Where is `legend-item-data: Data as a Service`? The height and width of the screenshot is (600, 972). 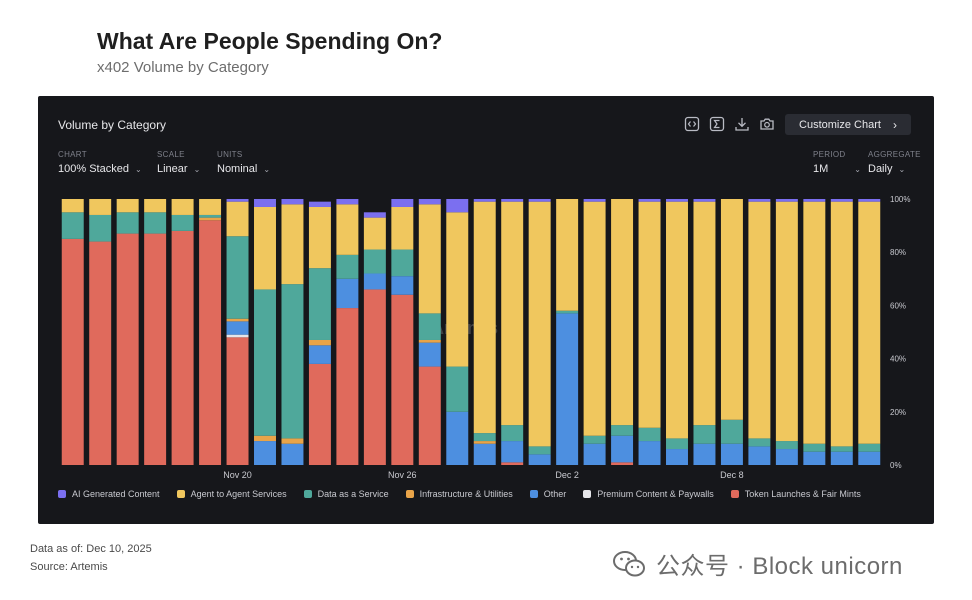
legend-item-data: Data as a Service is located at coordinates (346, 494).